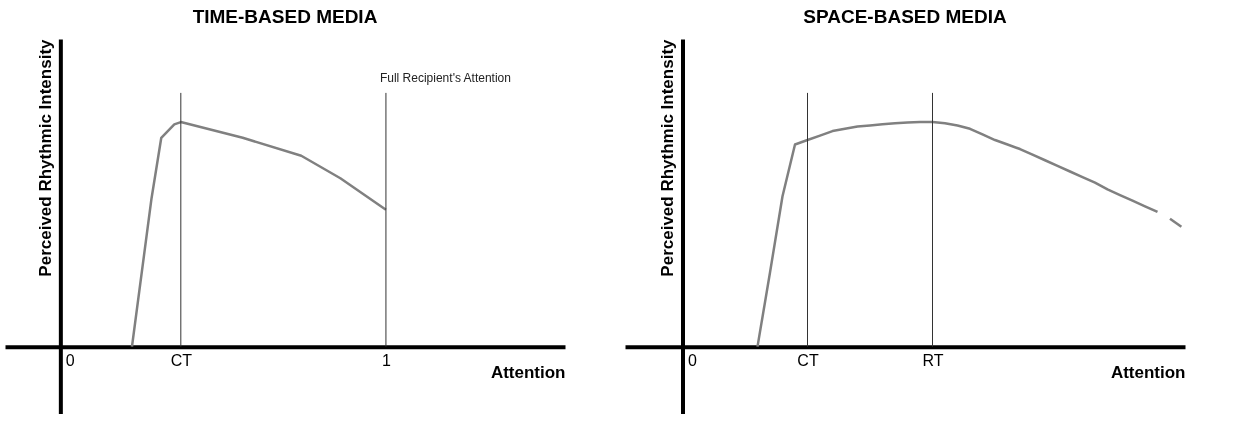 The height and width of the screenshot is (445, 1242). What do you see at coordinates (933, 361) in the screenshot?
I see `x-tick-label: RT` at bounding box center [933, 361].